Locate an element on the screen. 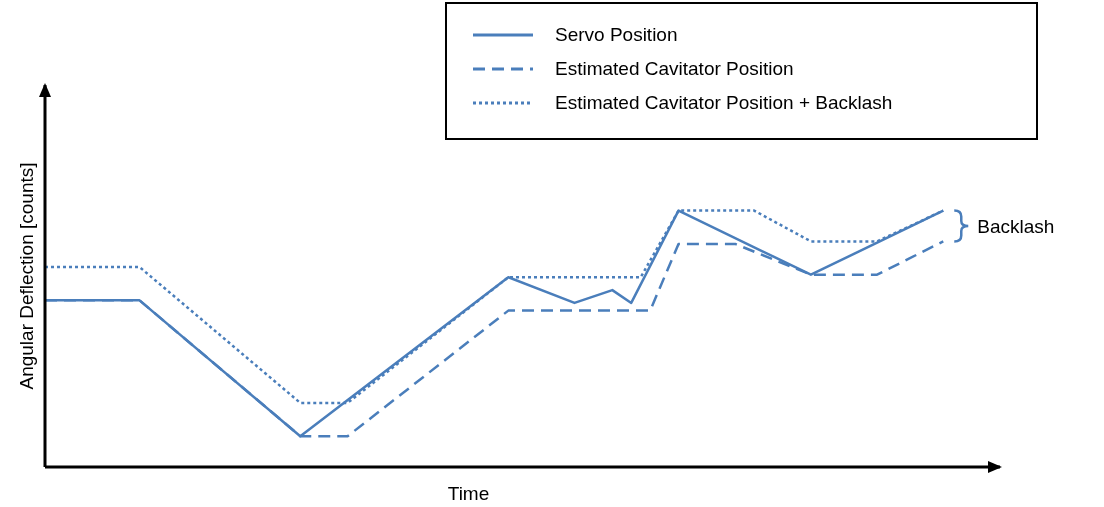 The height and width of the screenshot is (507, 1104). y-axis-title: Angular Deflection [counts] is located at coordinates (26, 276).